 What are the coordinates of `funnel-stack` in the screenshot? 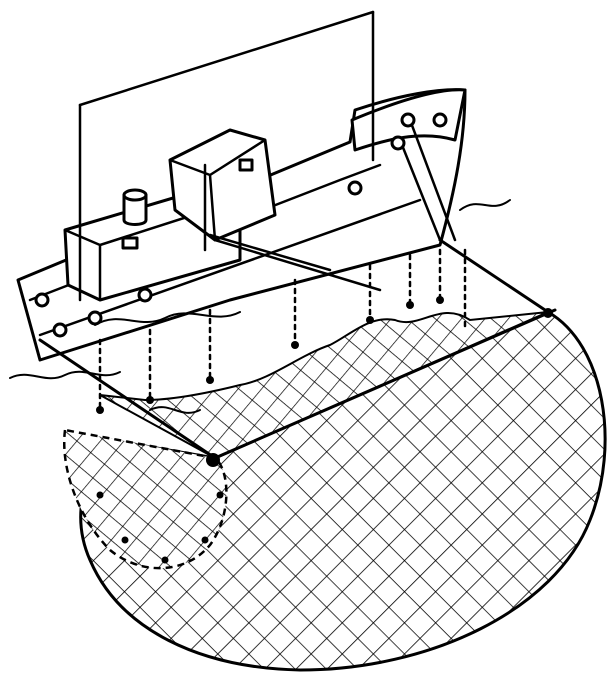 It's located at (222, 185).